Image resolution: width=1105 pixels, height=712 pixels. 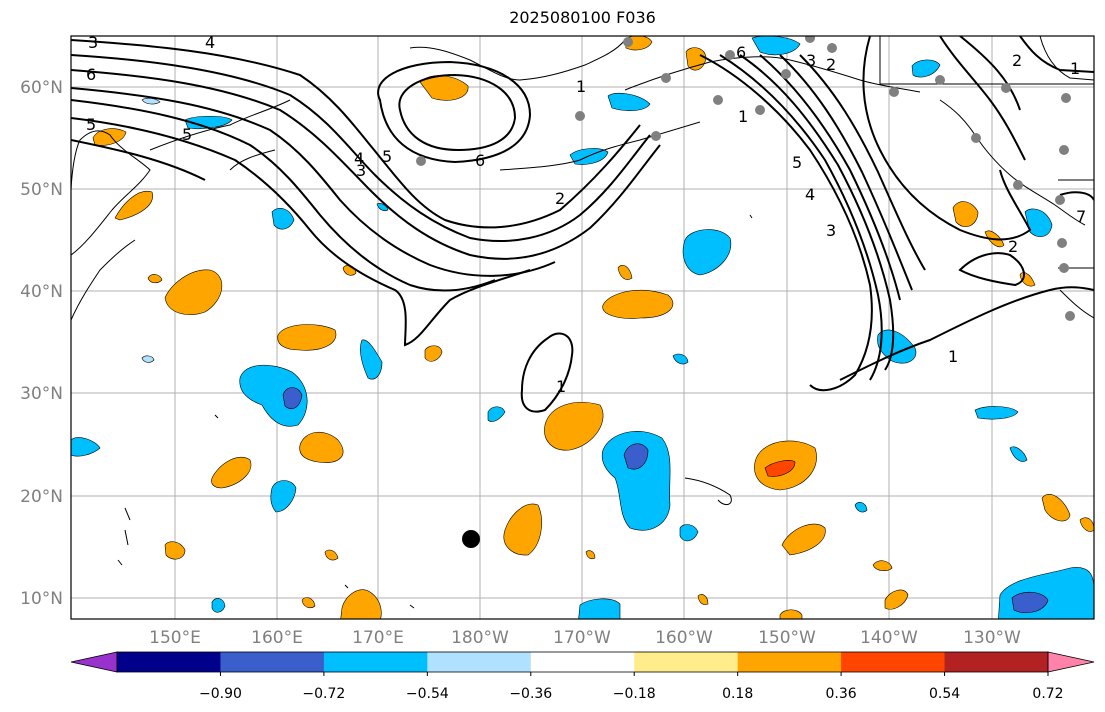 What do you see at coordinates (1071, 662) in the screenshot?
I see `colorbar-extend-max` at bounding box center [1071, 662].